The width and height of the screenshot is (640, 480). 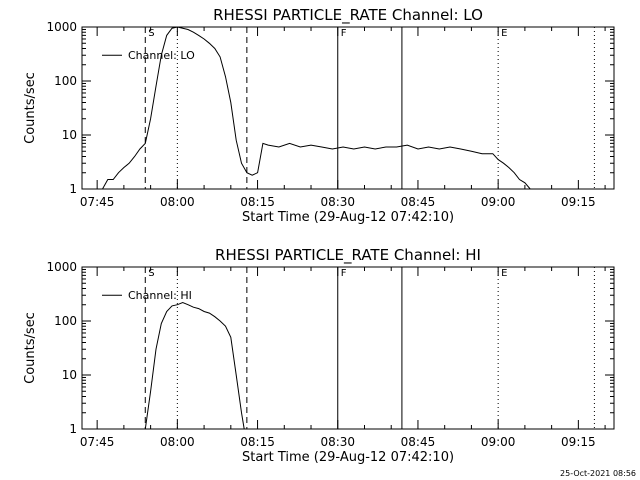 What do you see at coordinates (30, 348) in the screenshot?
I see `plot2-y-axis-label: Counts/sec` at bounding box center [30, 348].